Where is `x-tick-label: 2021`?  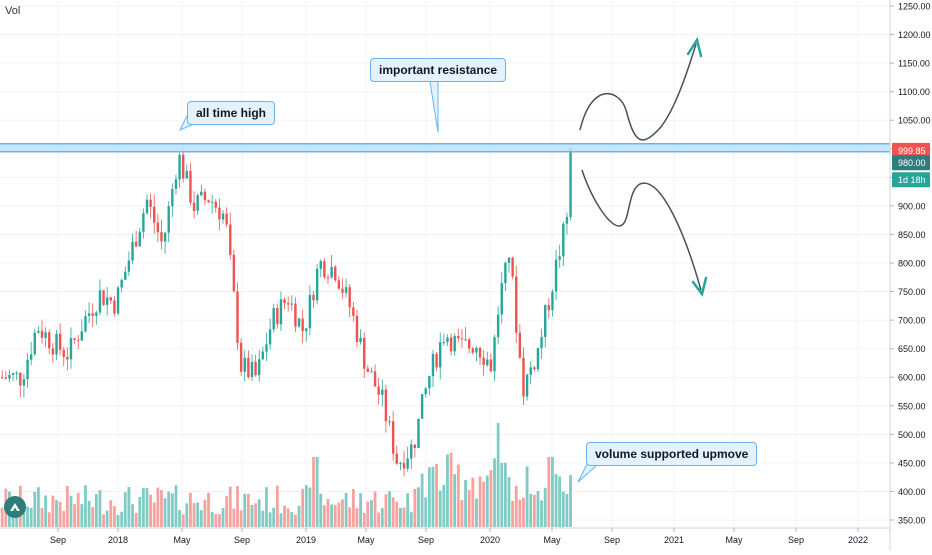 x-tick-label: 2021 is located at coordinates (674, 540).